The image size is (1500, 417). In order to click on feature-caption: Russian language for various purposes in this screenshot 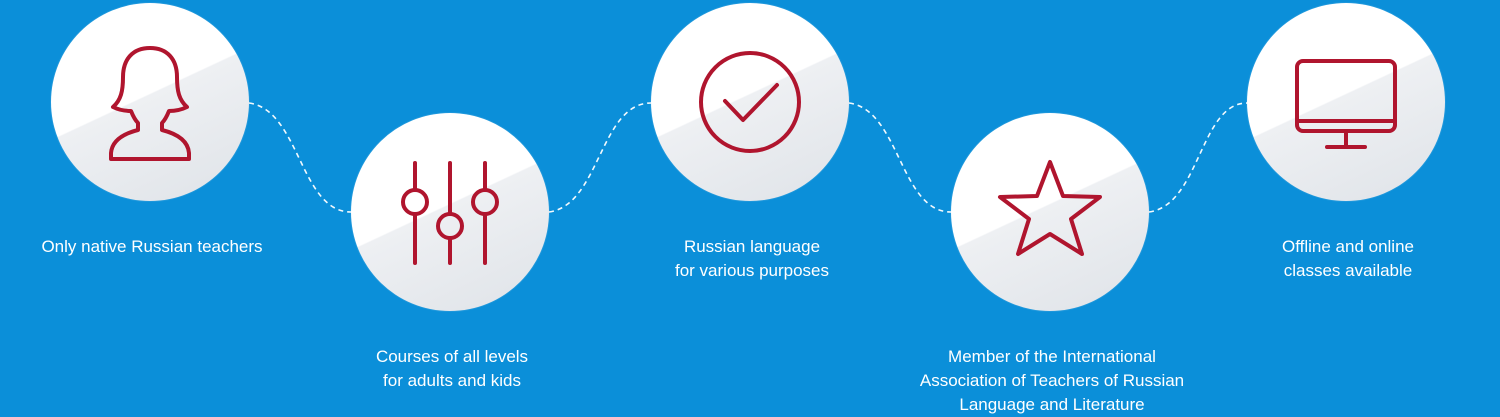, I will do `click(752, 259)`.